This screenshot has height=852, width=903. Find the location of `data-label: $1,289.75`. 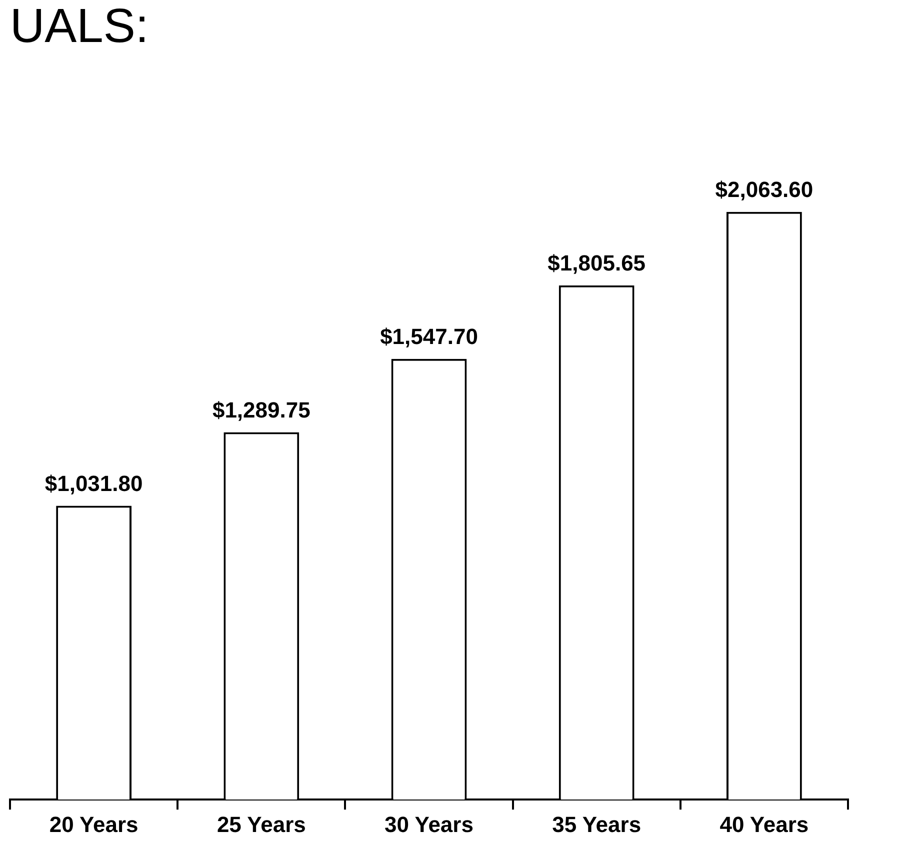

data-label: $1,289.75 is located at coordinates (261, 409).